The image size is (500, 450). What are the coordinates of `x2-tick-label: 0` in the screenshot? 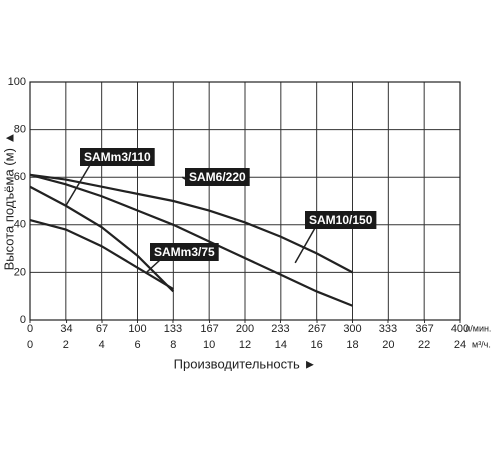 It's located at (30, 329).